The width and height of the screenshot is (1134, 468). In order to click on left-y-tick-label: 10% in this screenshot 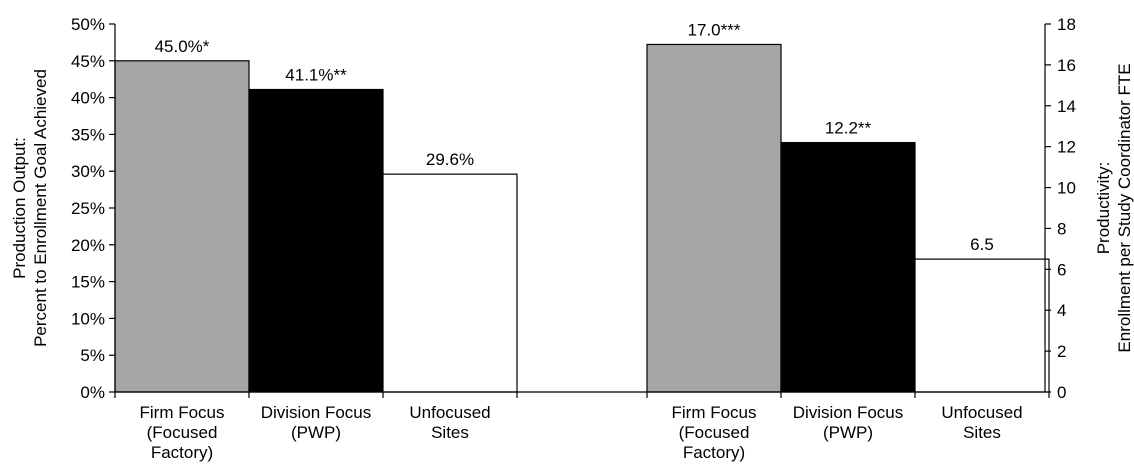, I will do `click(88, 318)`.